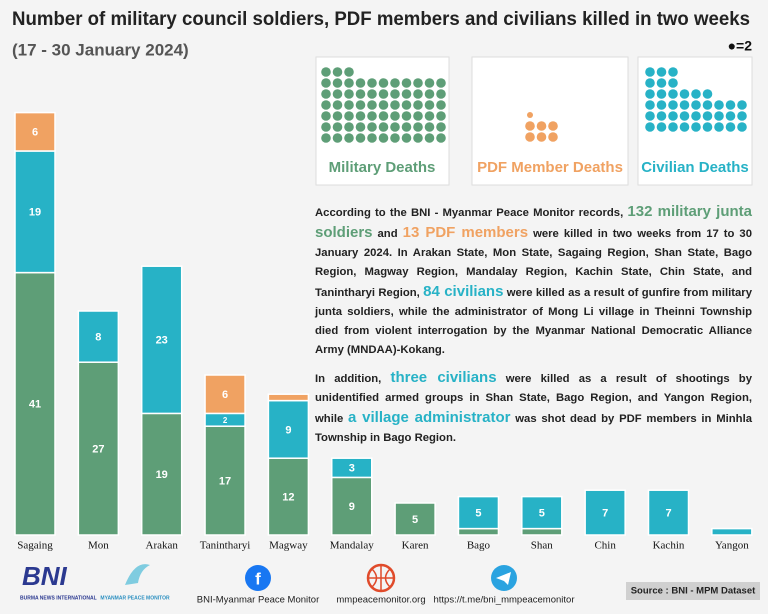 This screenshot has height=614, width=768. What do you see at coordinates (162, 546) in the screenshot?
I see `x-tick-label: Arakan` at bounding box center [162, 546].